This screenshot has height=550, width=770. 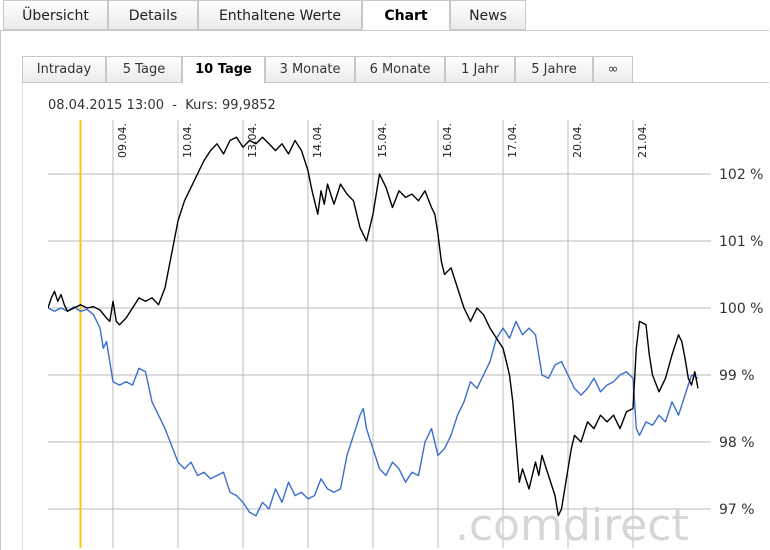 What do you see at coordinates (447, 140) in the screenshot?
I see `x-tick-label: 16.04.` at bounding box center [447, 140].